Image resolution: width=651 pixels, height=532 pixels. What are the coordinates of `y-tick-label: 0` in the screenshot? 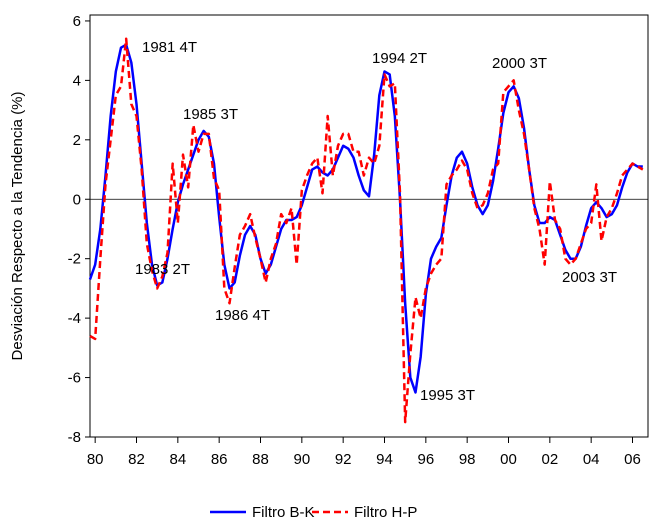 It's located at (77, 199).